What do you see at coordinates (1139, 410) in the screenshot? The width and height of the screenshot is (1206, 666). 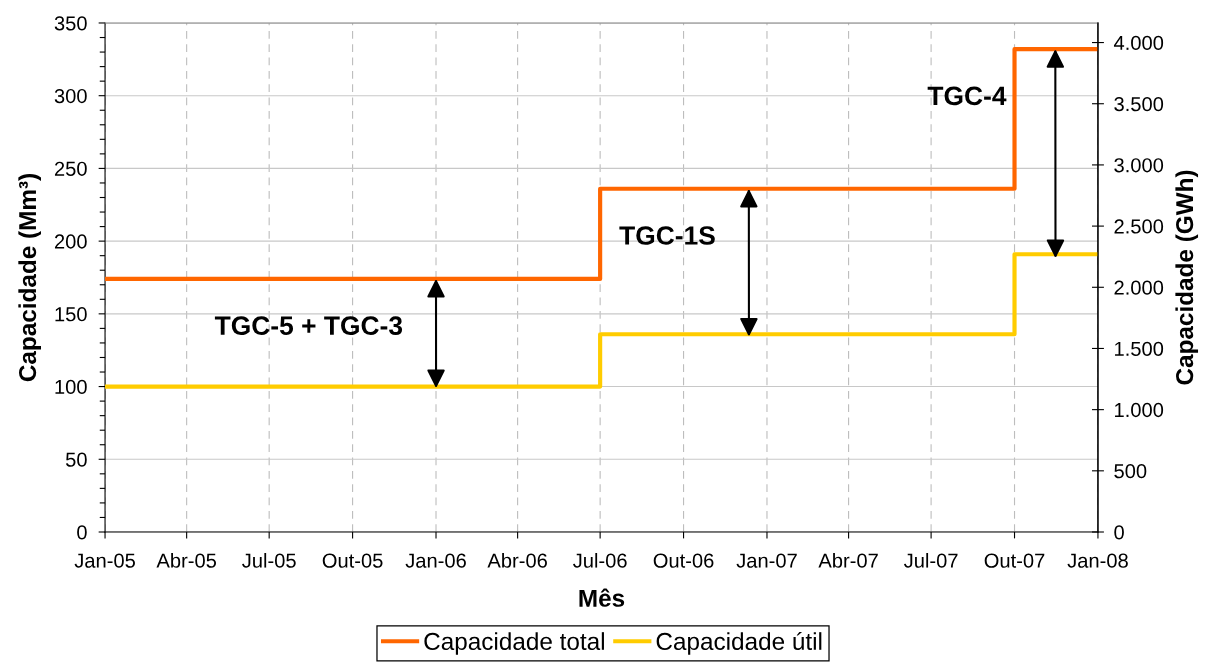 I see `y2-tick-label: 1.000` at bounding box center [1139, 410].